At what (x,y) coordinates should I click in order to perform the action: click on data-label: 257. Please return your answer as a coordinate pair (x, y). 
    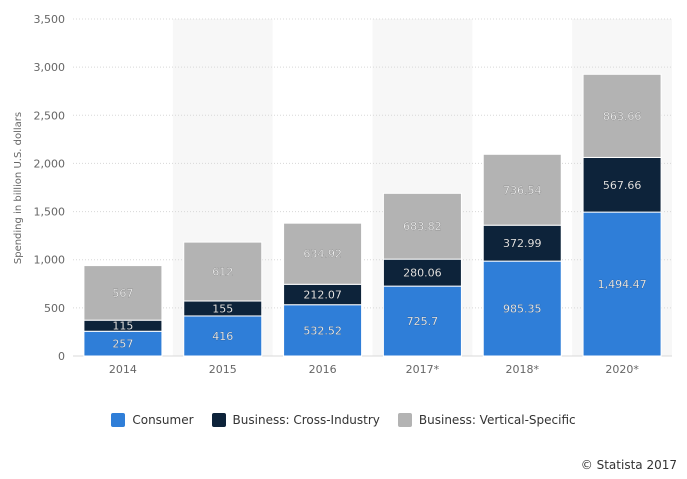
    Looking at the image, I should click on (122, 344).